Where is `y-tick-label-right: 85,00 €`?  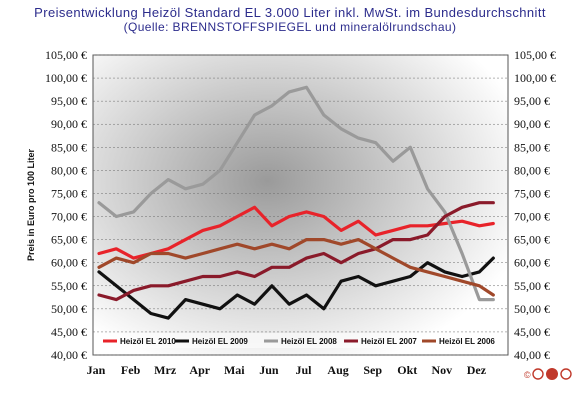 y-tick-label-right: 85,00 € is located at coordinates (532, 147).